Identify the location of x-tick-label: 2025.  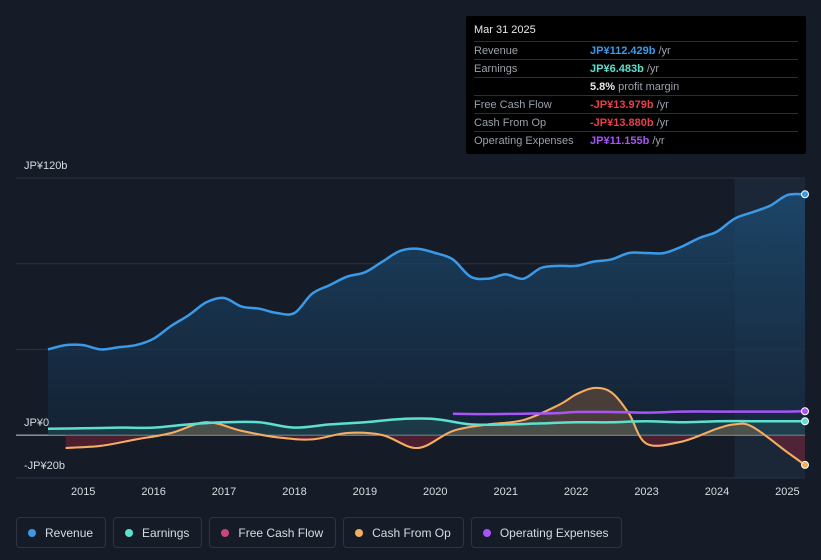
(787, 492).